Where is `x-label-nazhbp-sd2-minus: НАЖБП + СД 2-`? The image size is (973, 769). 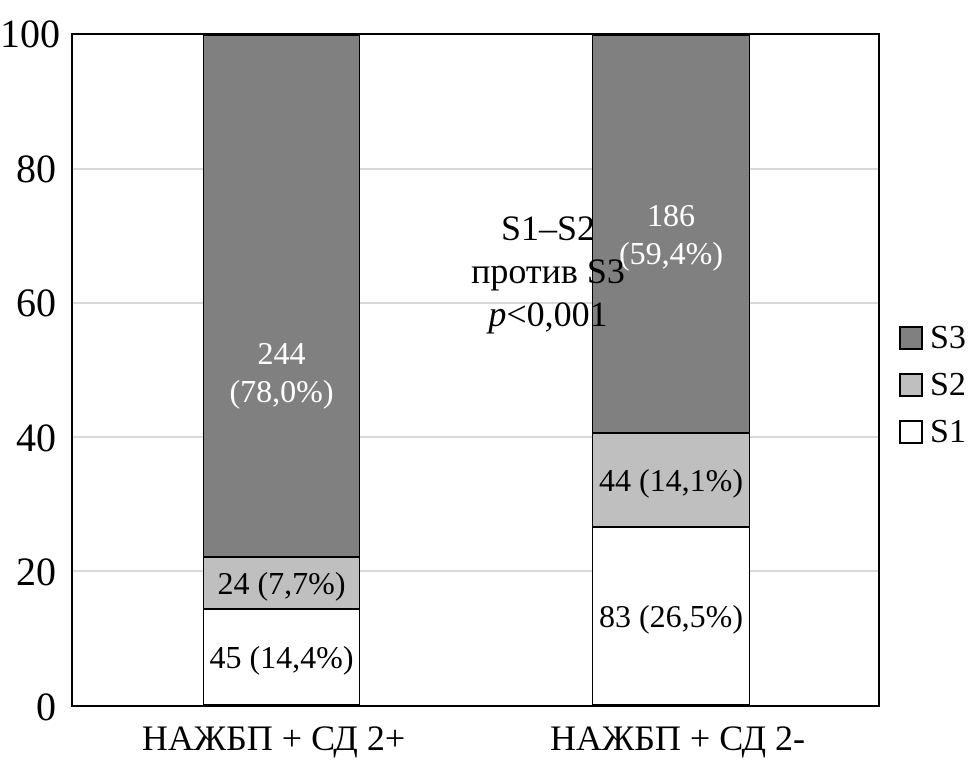
x-label-nazhbp-sd2-minus: НАЖБП + СД 2- is located at coordinates (677, 738).